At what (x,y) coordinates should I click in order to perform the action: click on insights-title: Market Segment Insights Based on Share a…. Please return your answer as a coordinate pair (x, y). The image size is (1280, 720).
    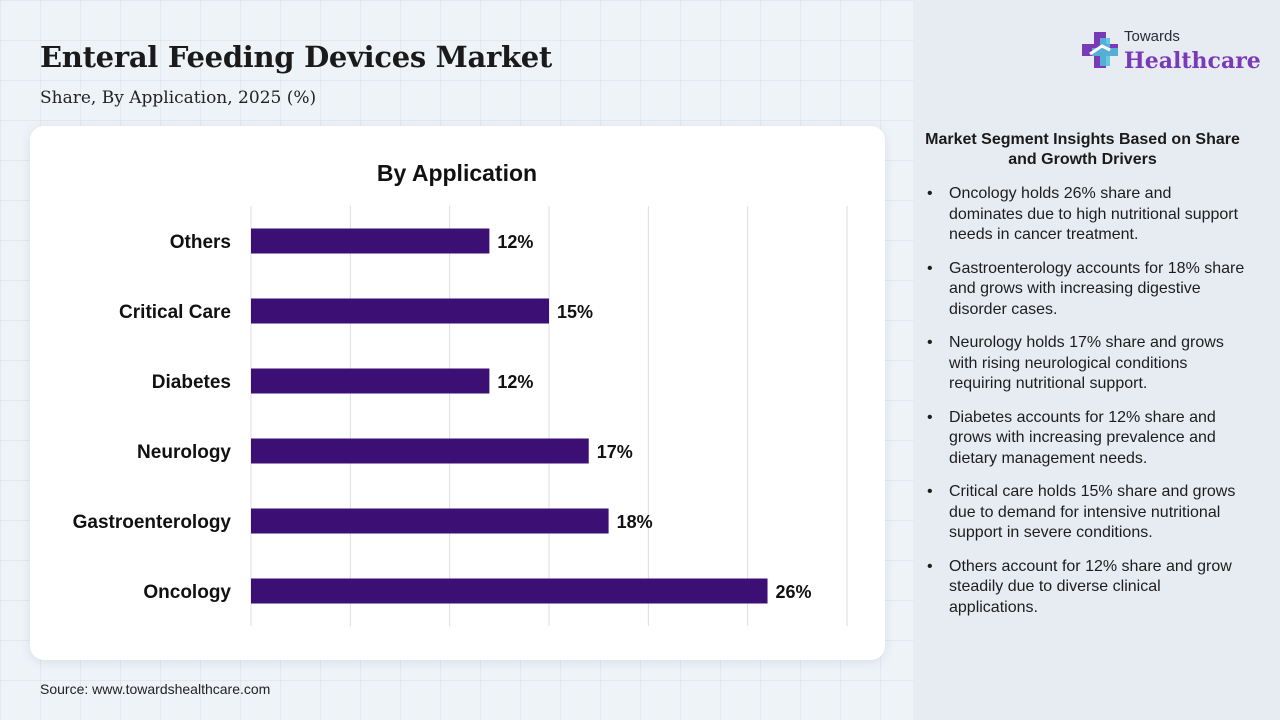
    Looking at the image, I should click on (1082, 149).